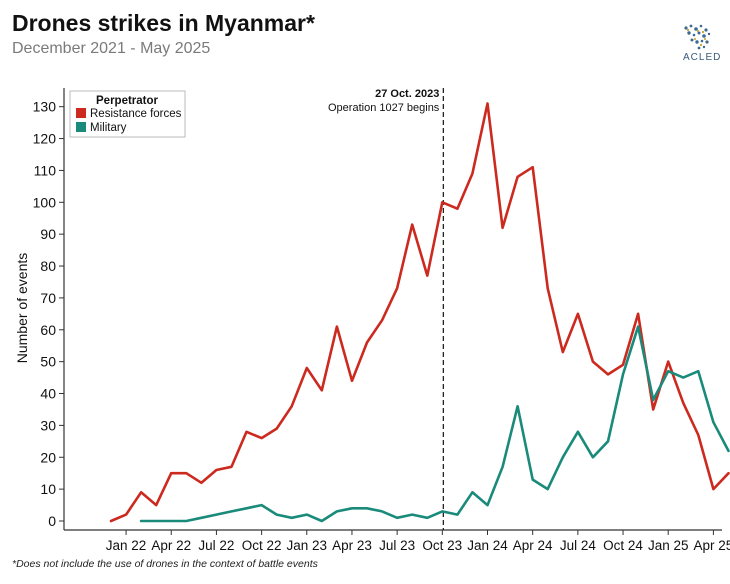  Describe the element at coordinates (712, 545) in the screenshot. I see `x-tick-label: Apr 25` at that location.